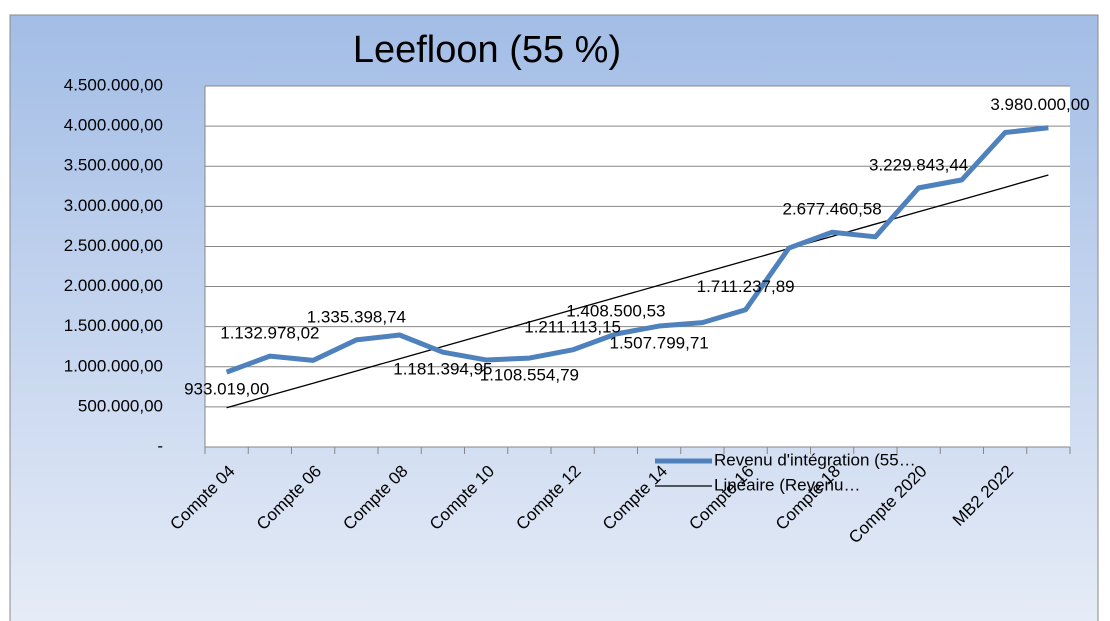 This screenshot has height=621, width=1110. Describe the element at coordinates (113, 125) in the screenshot. I see `y-tick-label: 4.000.000,00` at that location.